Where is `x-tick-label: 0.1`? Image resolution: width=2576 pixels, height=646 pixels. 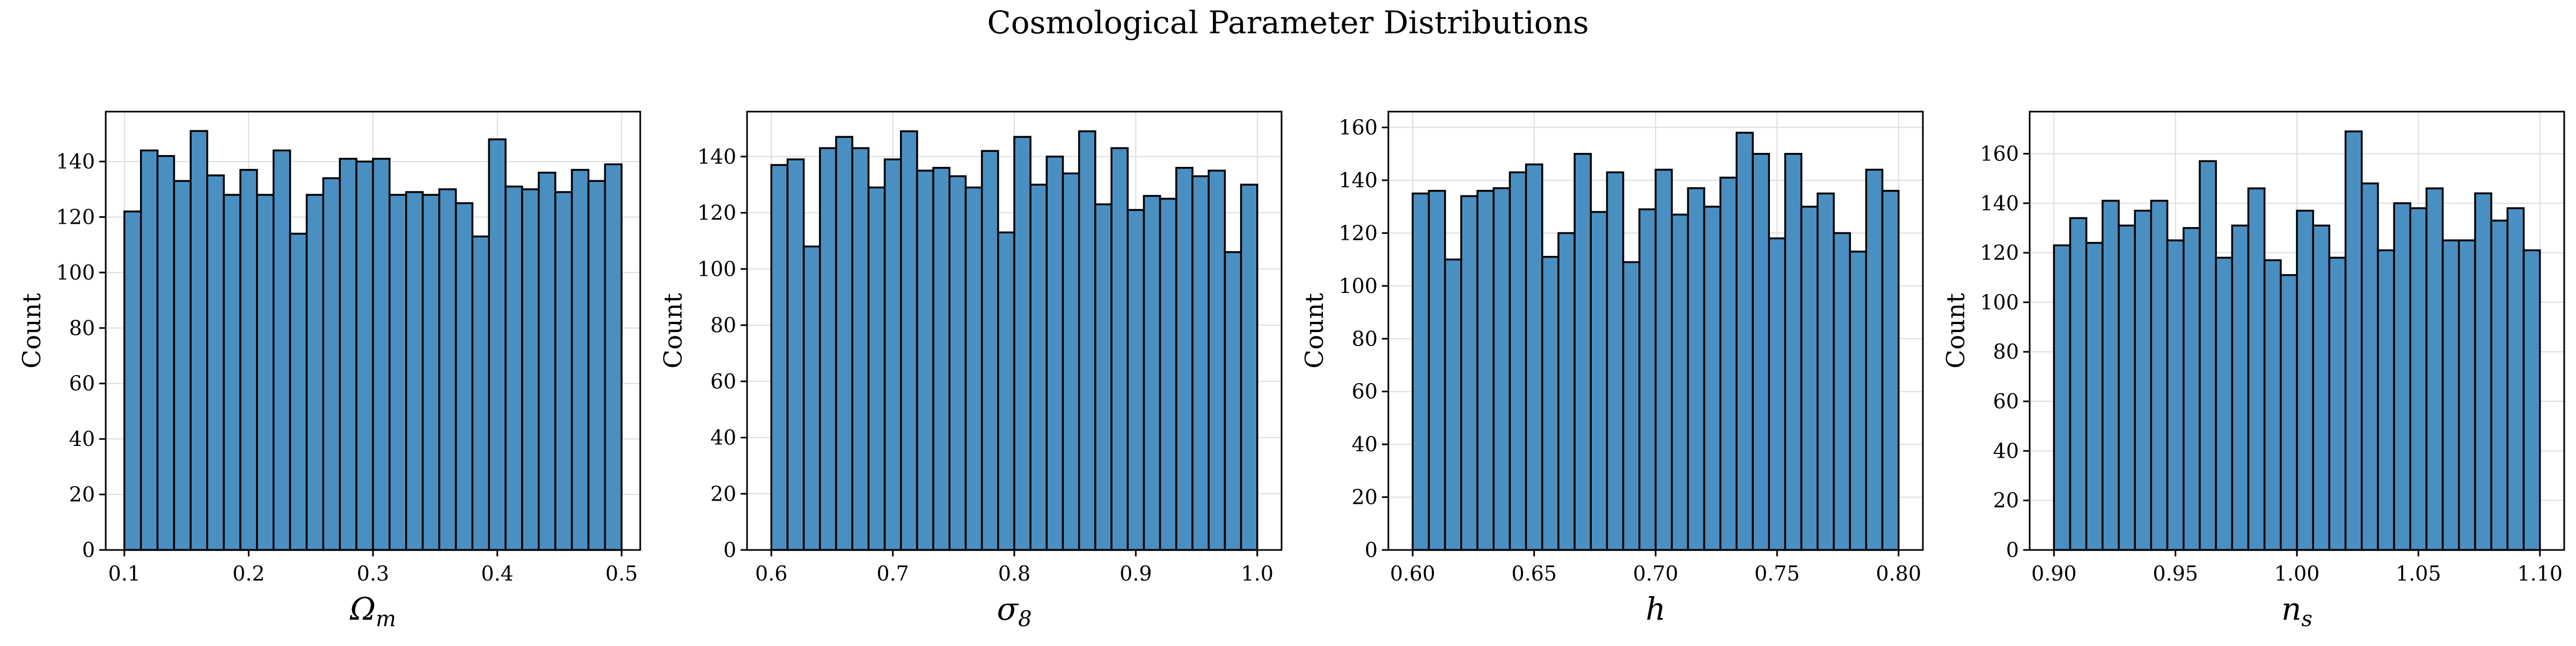
x-tick-label: 0.1 is located at coordinates (124, 574).